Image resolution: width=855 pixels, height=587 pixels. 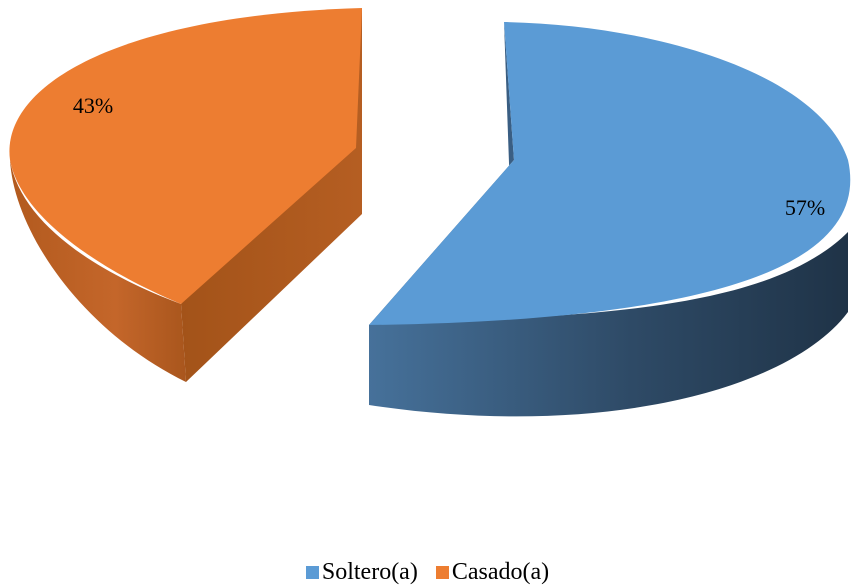 I want to click on legend: Soltero(a) Casado(a), so click(x=427, y=572).